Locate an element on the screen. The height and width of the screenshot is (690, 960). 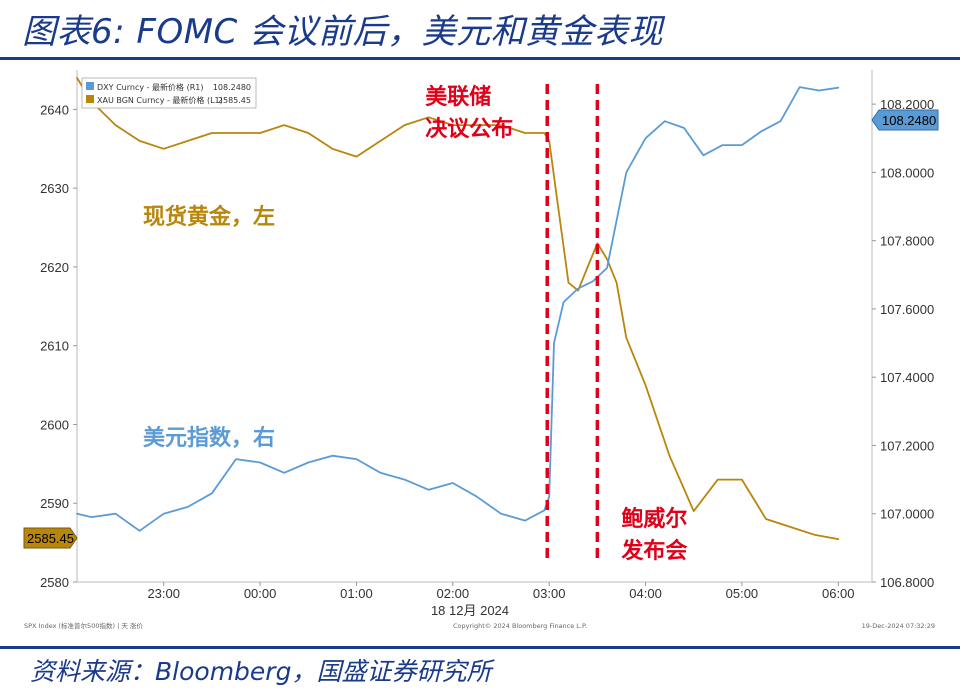
legend-label-dxy: DXY Curncy - 最新价格 (R1) is located at coordinates (150, 87).